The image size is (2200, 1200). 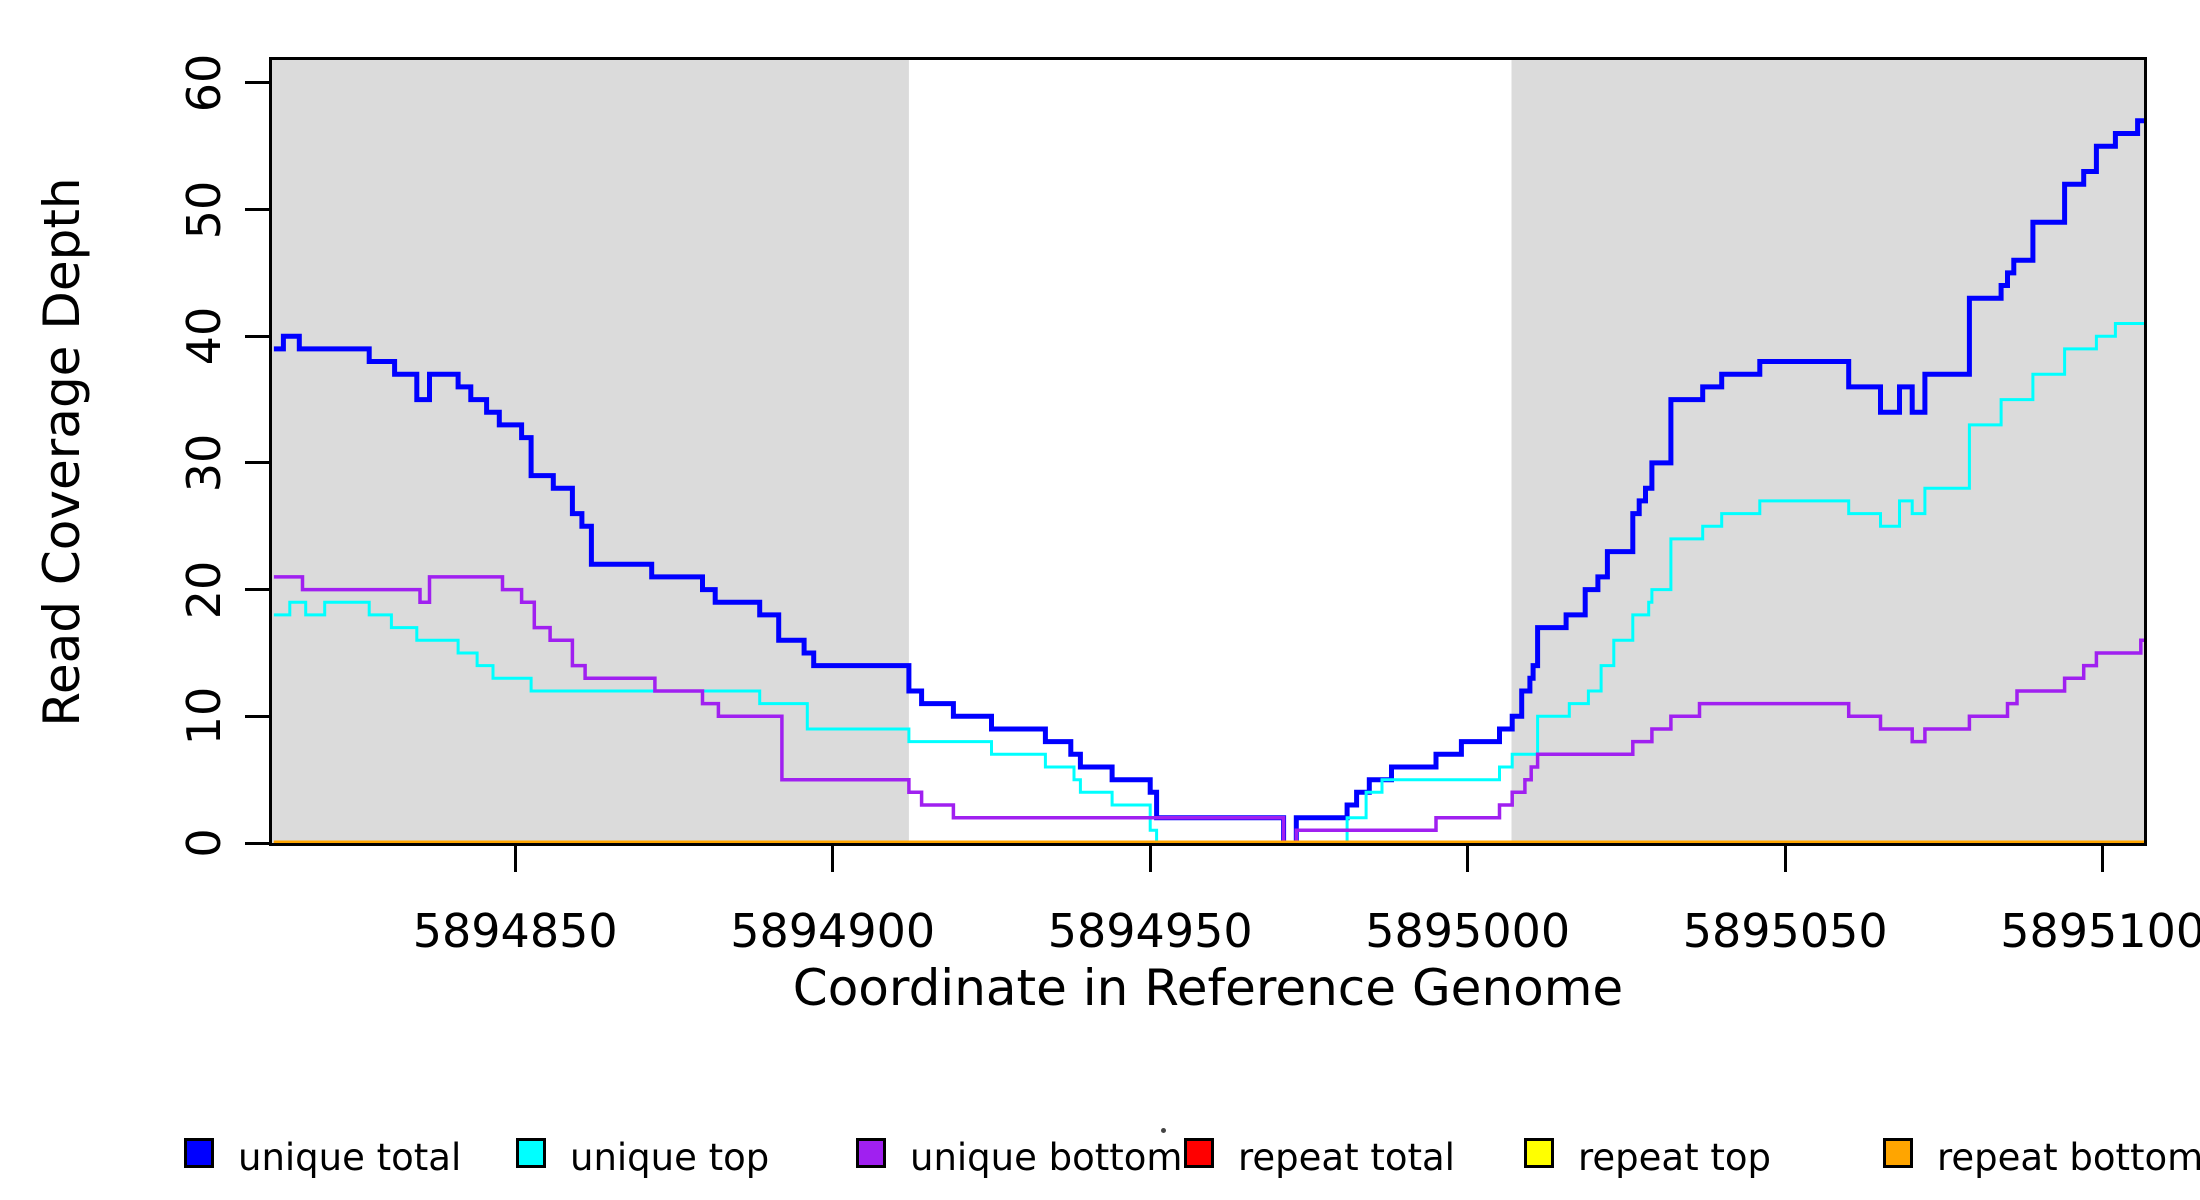 I want to click on legend-swatch-unique-top, so click(x=531, y=1153).